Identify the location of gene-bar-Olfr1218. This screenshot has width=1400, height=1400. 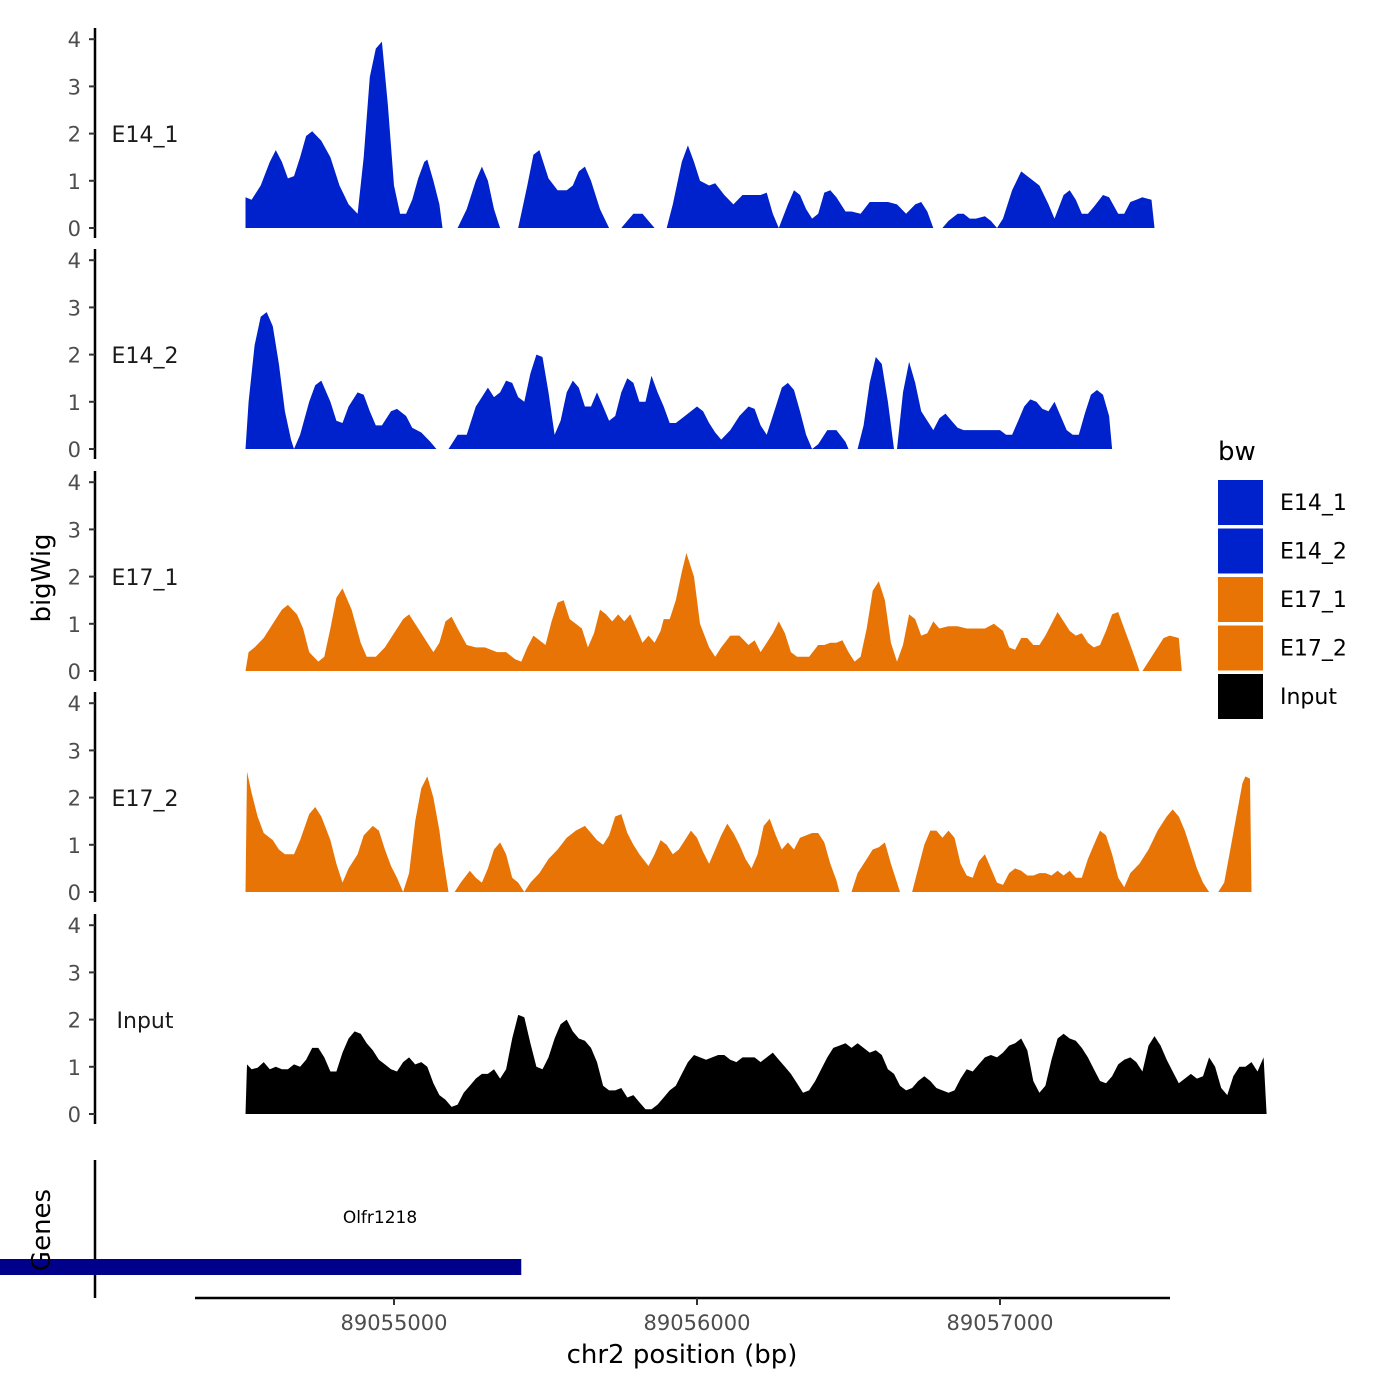
(261, 1267).